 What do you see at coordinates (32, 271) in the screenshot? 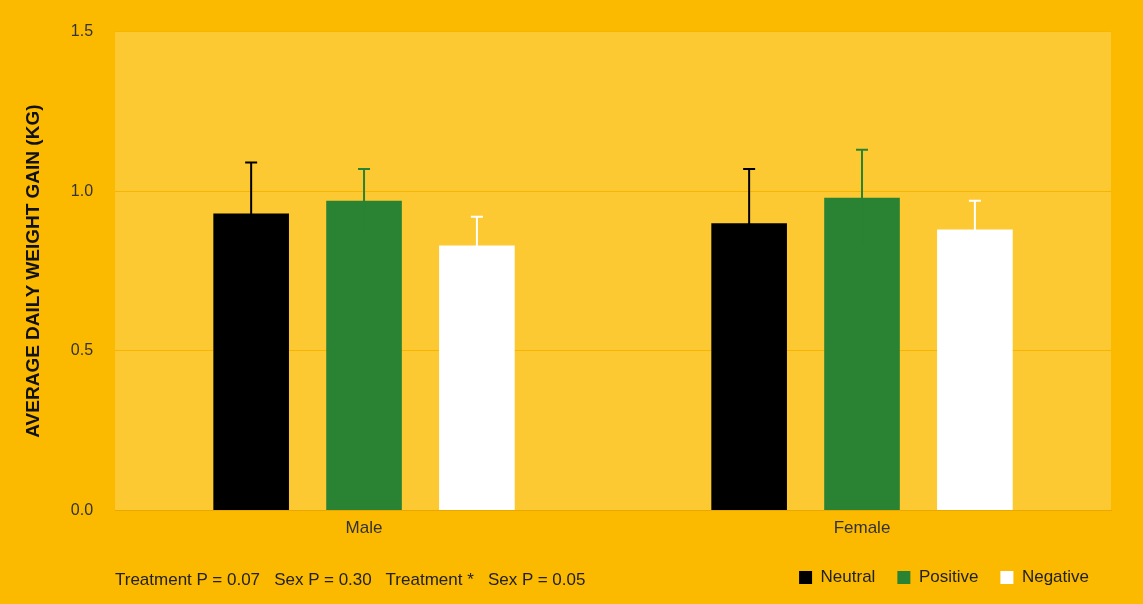
I see `y-axis-title: AVERAGE DAILY WEIGHT GAIN (KG)` at bounding box center [32, 271].